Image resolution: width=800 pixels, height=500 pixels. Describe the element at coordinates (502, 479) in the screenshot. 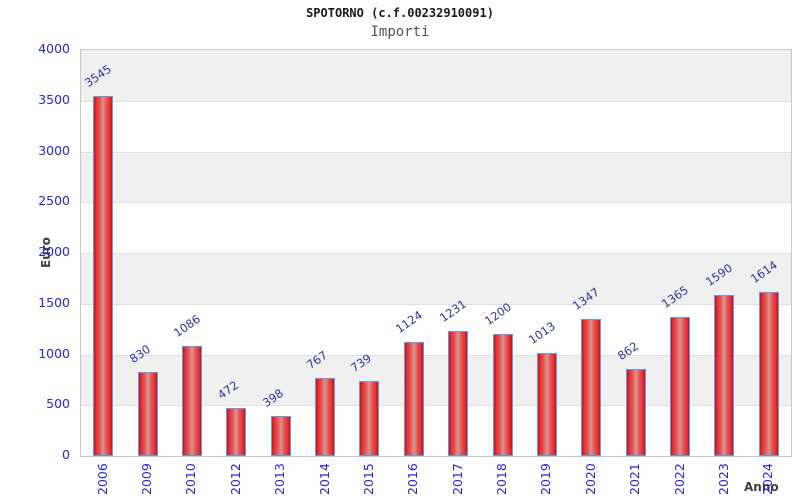

I see `x-tick-label: 2018` at that location.